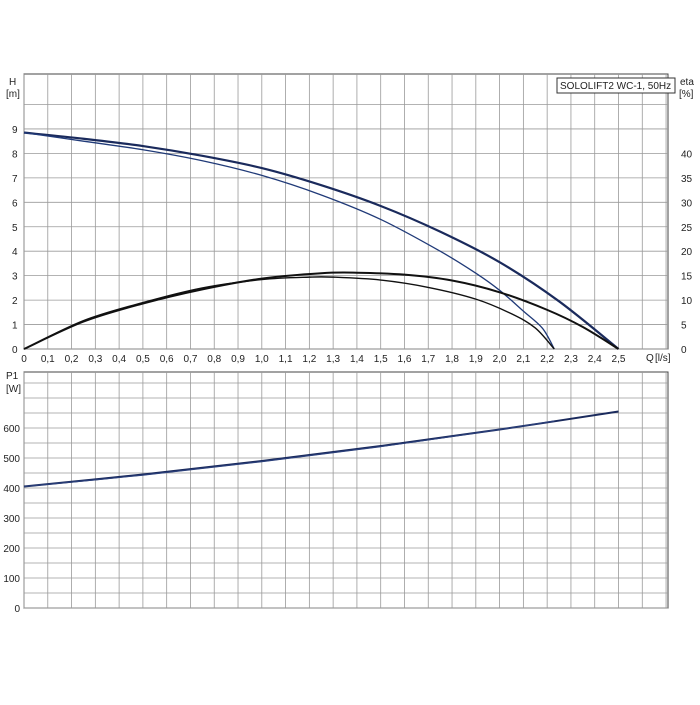 This screenshot has width=700, height=705. I want to click on q-tick-label: 1,8, so click(452, 359).